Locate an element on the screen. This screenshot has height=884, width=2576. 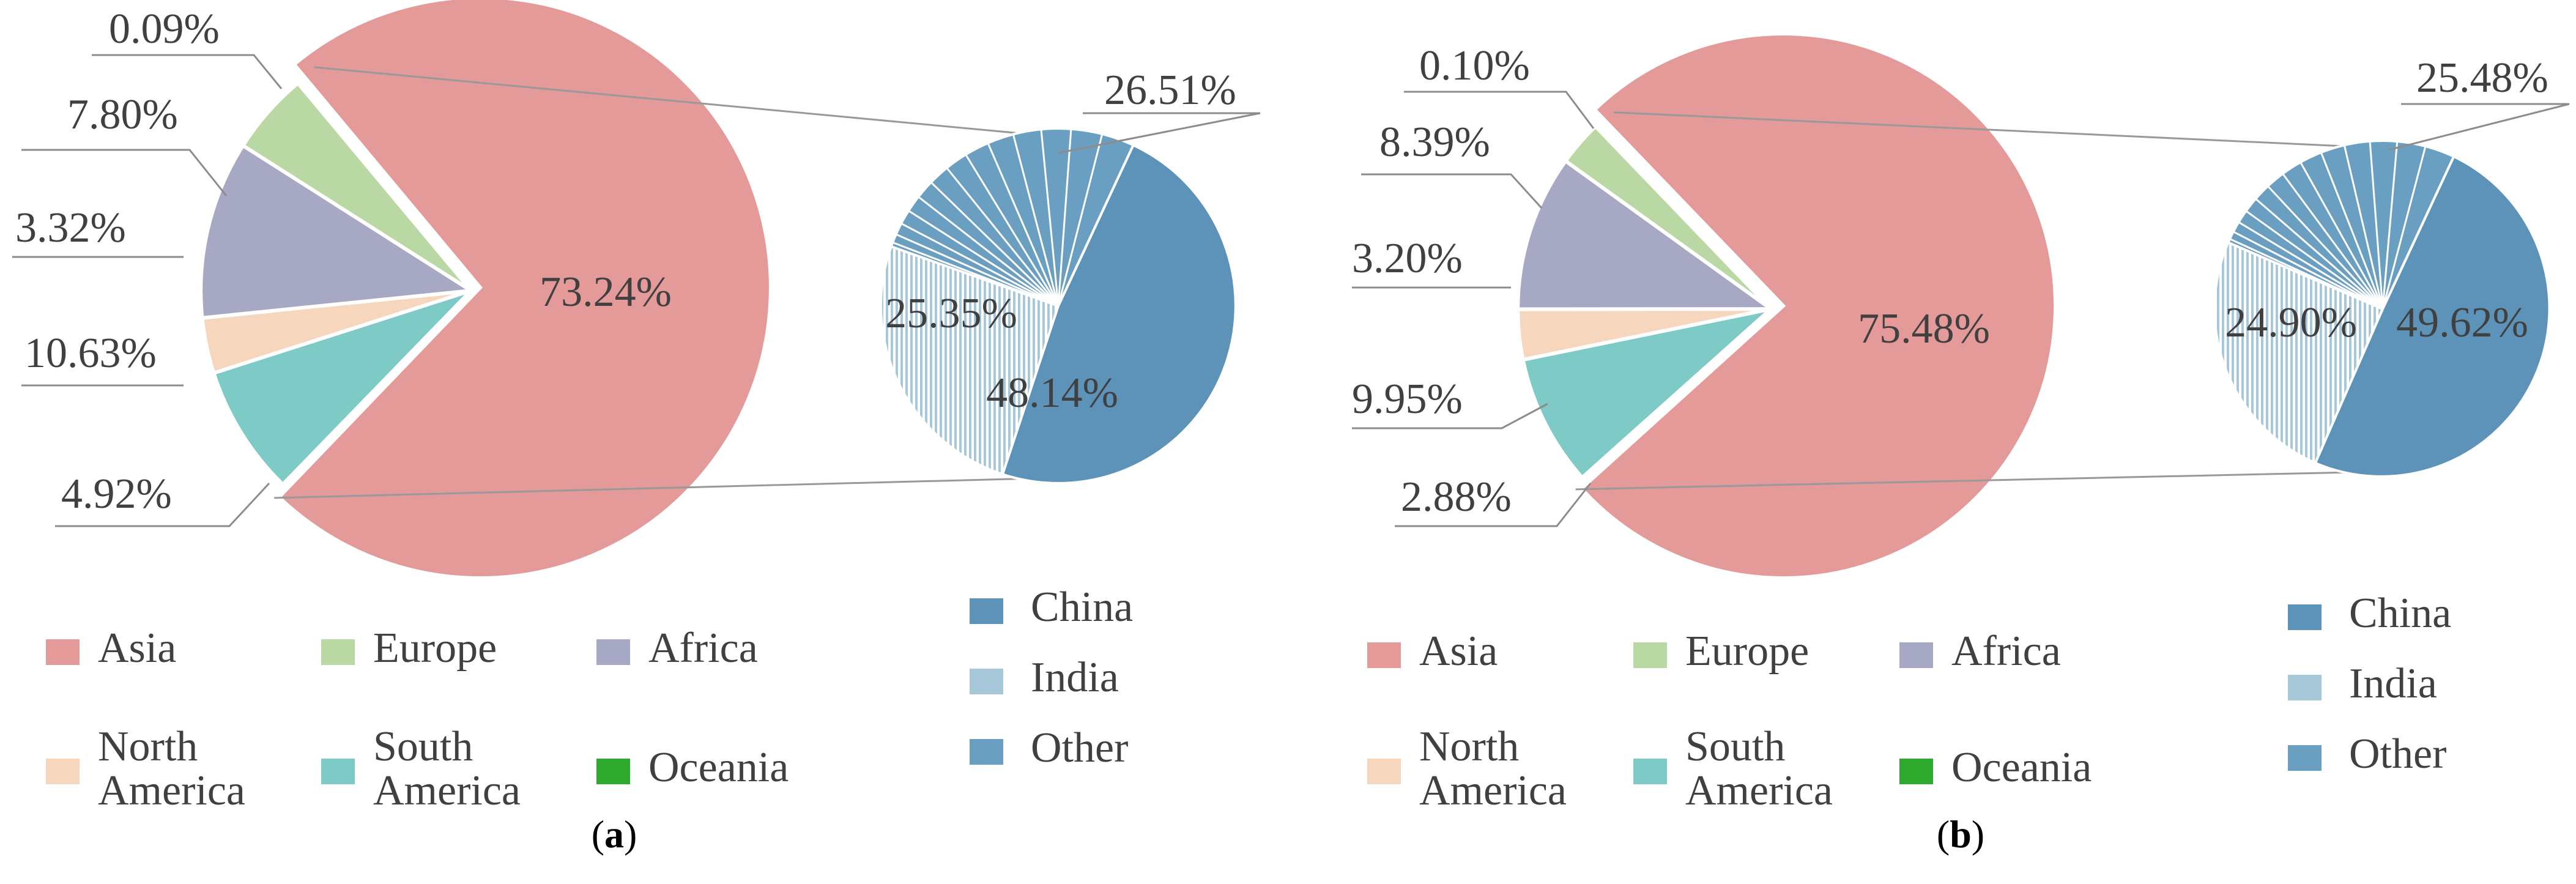
pie-label-oceania: 0.10% is located at coordinates (1474, 65).